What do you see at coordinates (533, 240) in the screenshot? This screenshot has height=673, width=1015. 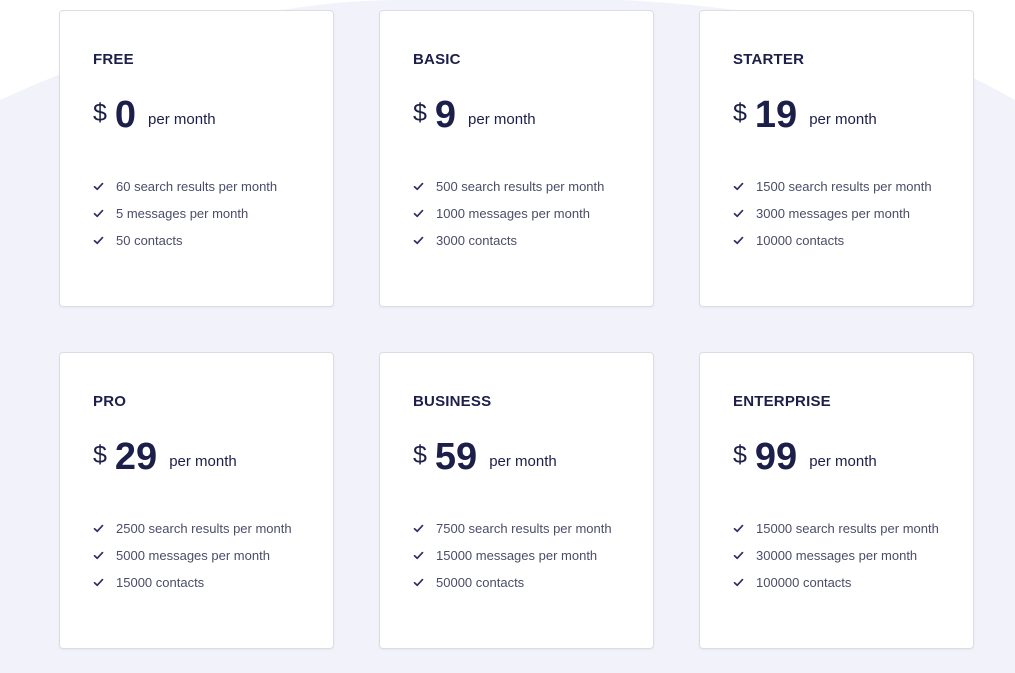 I see `feature-item: 3000 contacts` at bounding box center [533, 240].